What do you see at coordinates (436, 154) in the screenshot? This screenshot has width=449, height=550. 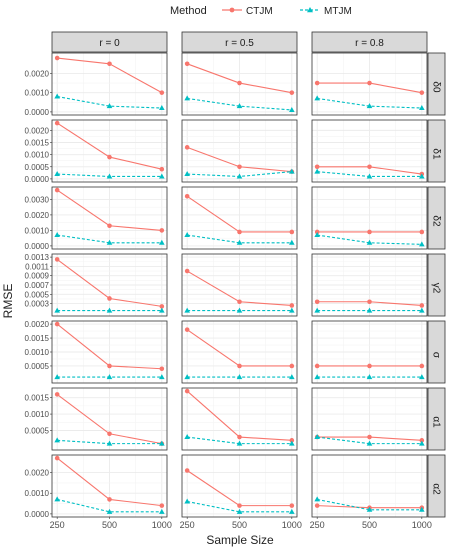 I see `row-strip-label: δ1` at bounding box center [436, 154].